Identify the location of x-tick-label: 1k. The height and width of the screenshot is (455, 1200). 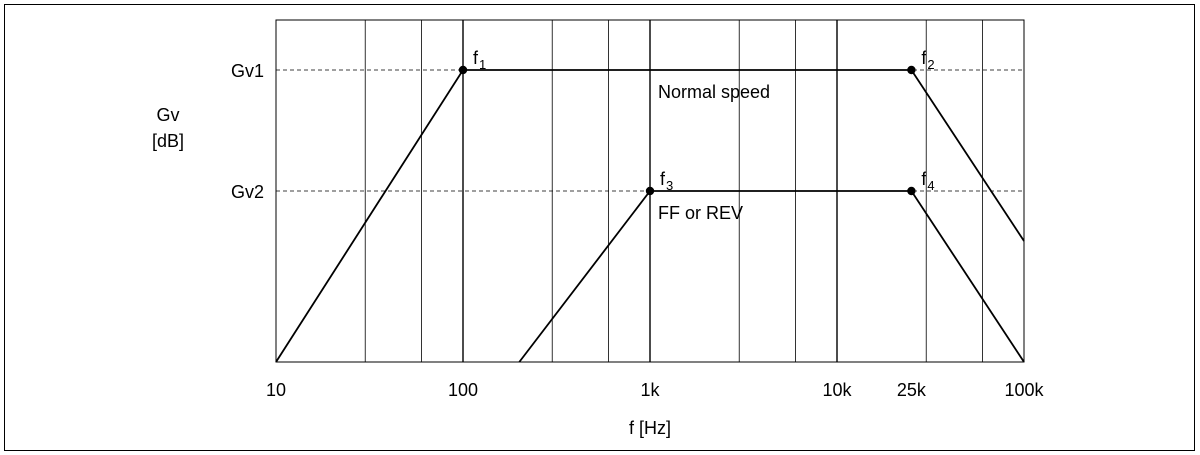
(650, 390).